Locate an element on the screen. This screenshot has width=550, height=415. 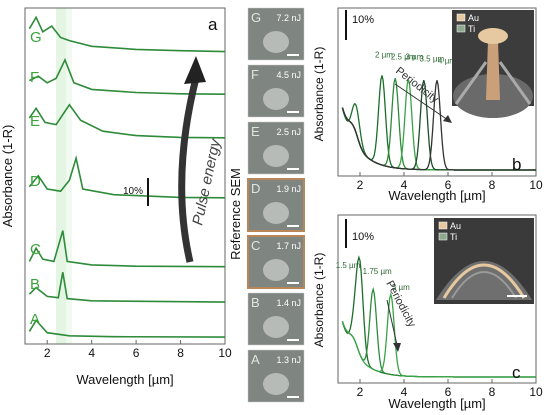
sem-tile-letter: F is located at coordinates (255, 74).